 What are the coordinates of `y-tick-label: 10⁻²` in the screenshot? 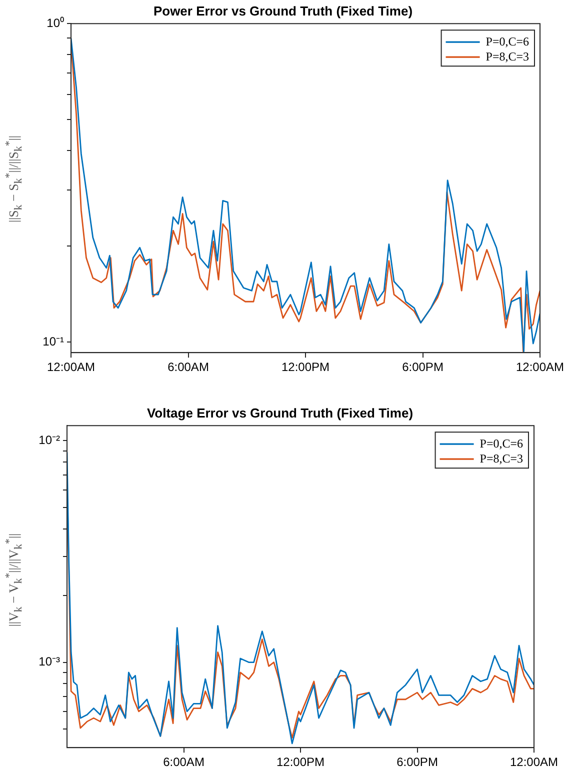 It's located at (49, 440).